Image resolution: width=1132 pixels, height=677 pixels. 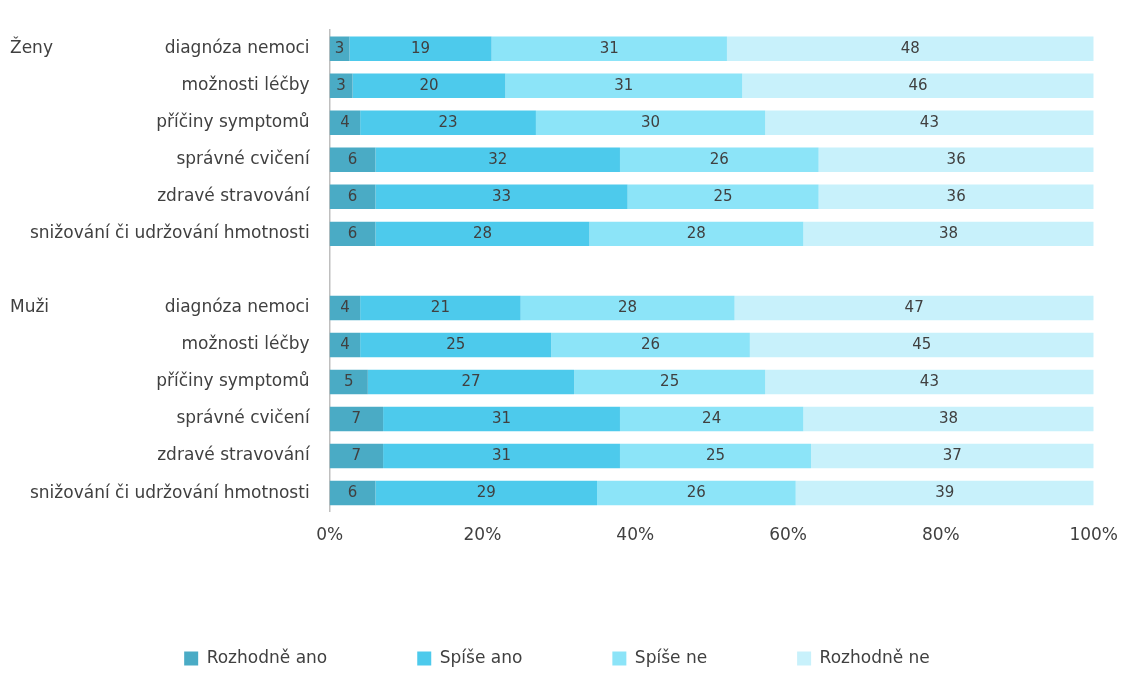 I want to click on data-label: 30, so click(x=650, y=121).